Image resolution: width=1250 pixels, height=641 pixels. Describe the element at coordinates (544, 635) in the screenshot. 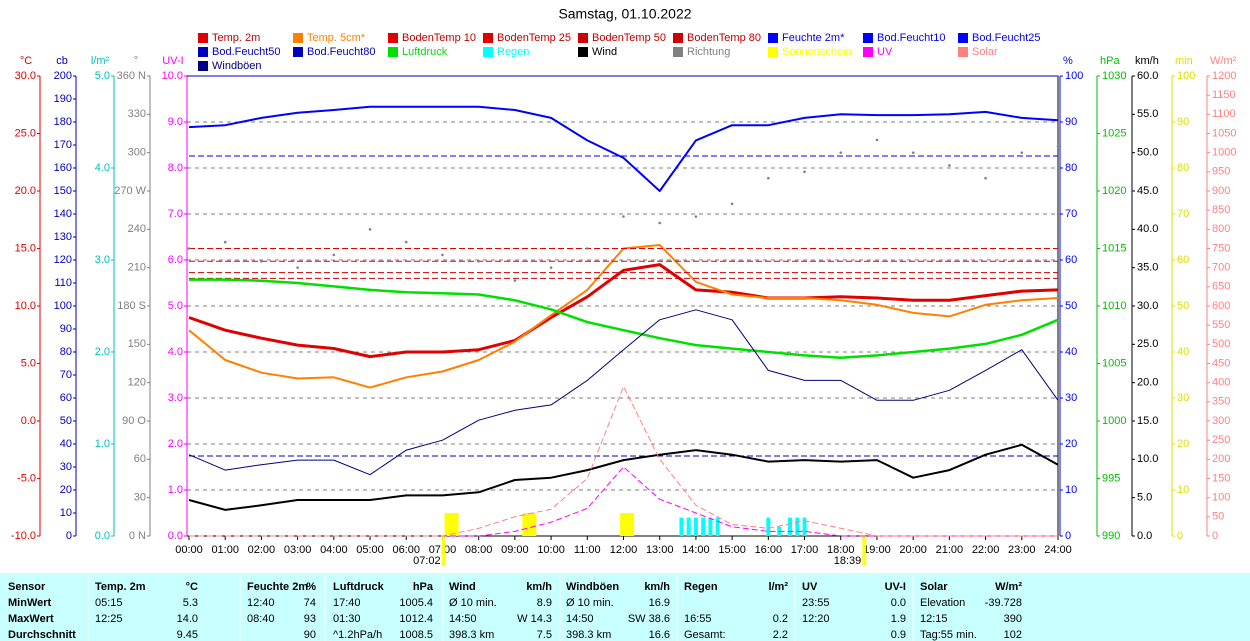

I see `table-cell: 7.5` at that location.